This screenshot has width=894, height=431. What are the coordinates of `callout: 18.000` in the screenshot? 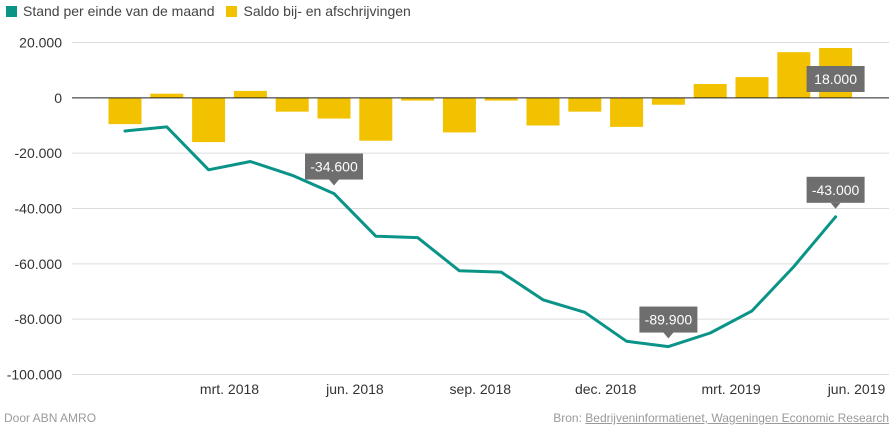 It's located at (835, 79).